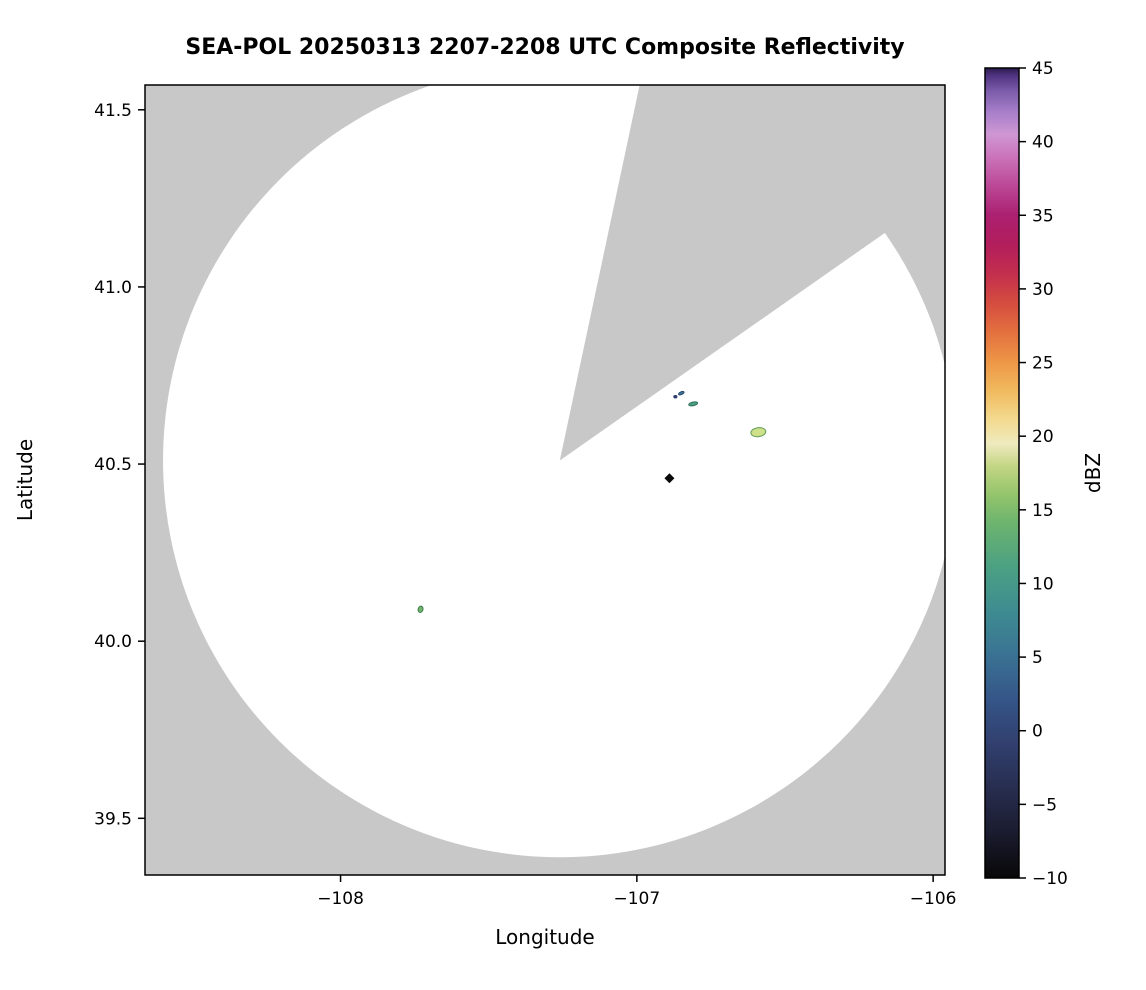 This screenshot has width=1146, height=990. I want to click on colorbar-gradient, so click(1002, 473).